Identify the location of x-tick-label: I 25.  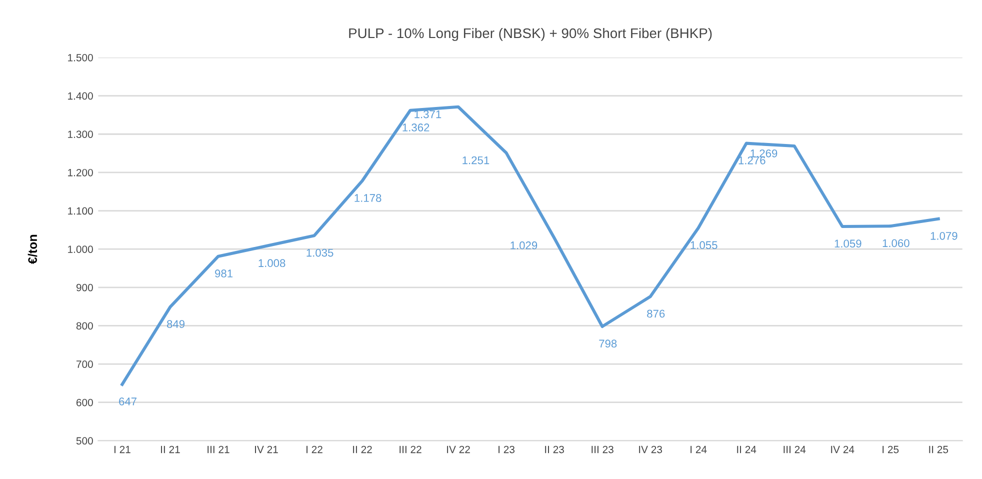
(890, 450).